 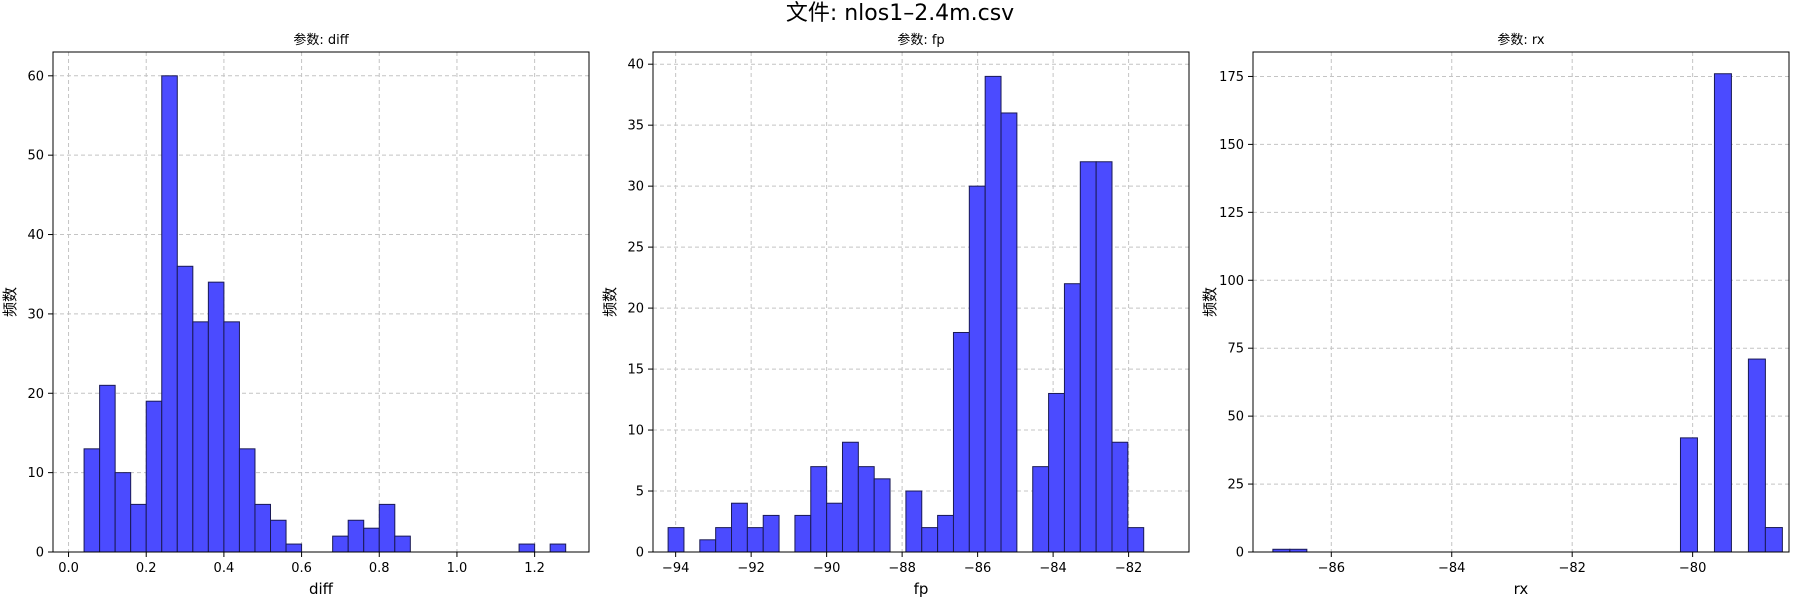 I want to click on y-tick-label: 15, so click(x=635, y=370).